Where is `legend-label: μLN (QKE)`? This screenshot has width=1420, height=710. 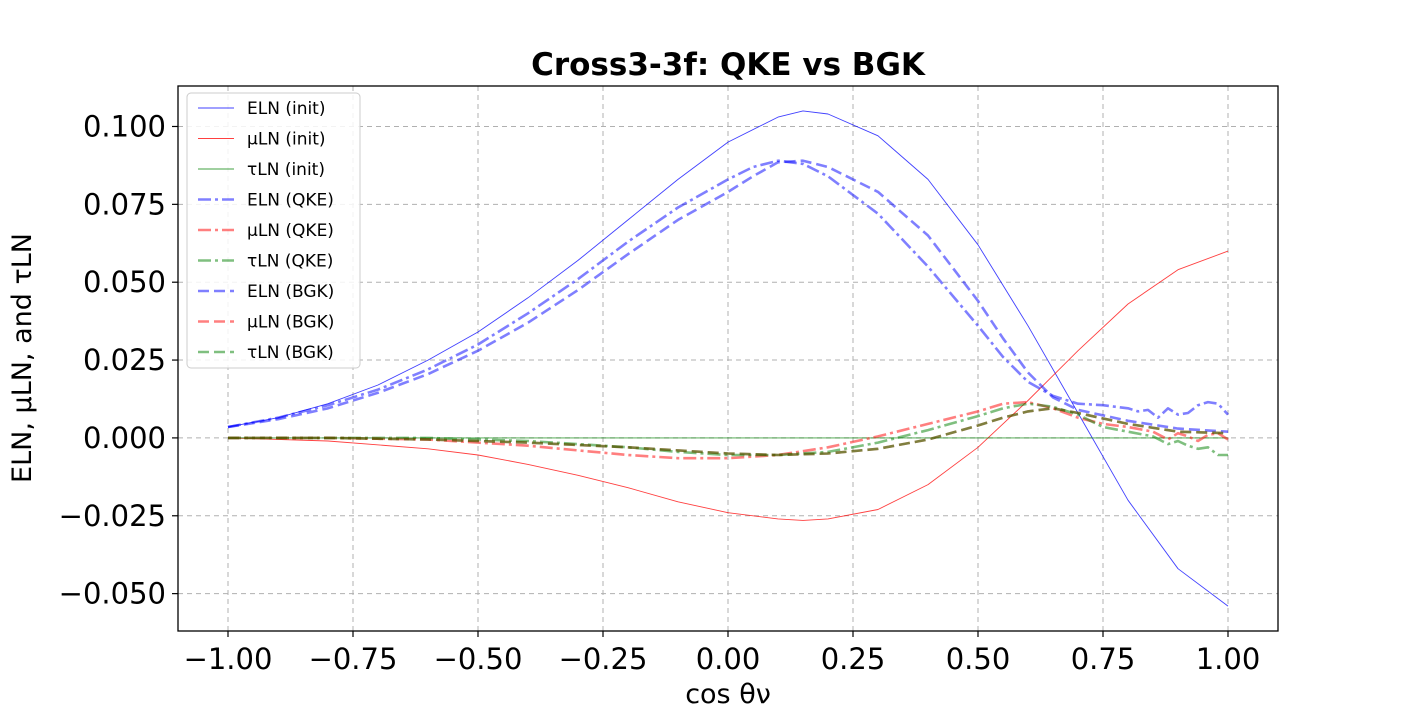 legend-label: μLN (QKE) is located at coordinates (290, 231).